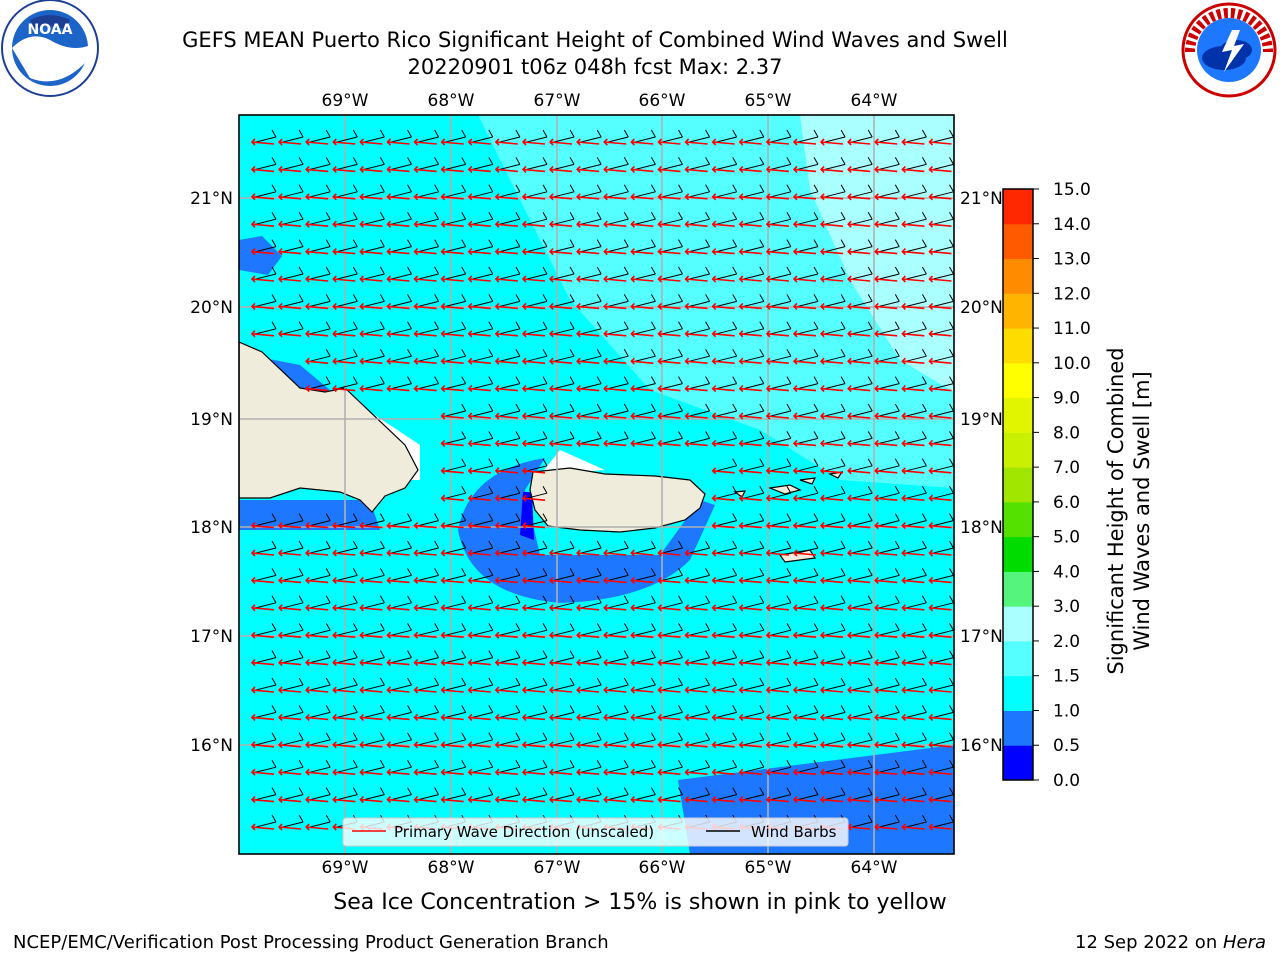 This screenshot has height=960, width=1280. What do you see at coordinates (1066, 572) in the screenshot?
I see `colorbar-tick-label: 4.0` at bounding box center [1066, 572].